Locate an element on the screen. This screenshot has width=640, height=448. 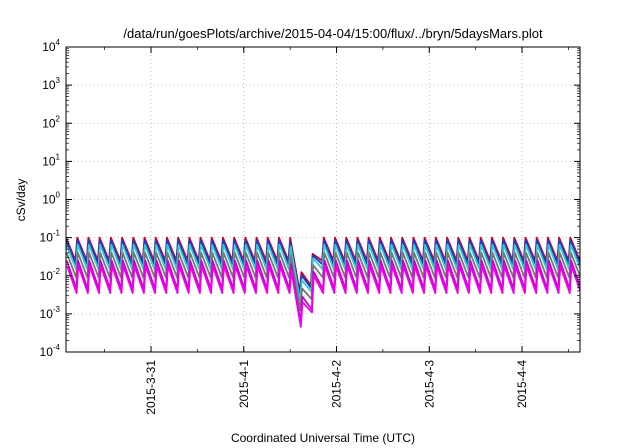
x-tick-label: 2015-4-4 is located at coordinates (522, 384).